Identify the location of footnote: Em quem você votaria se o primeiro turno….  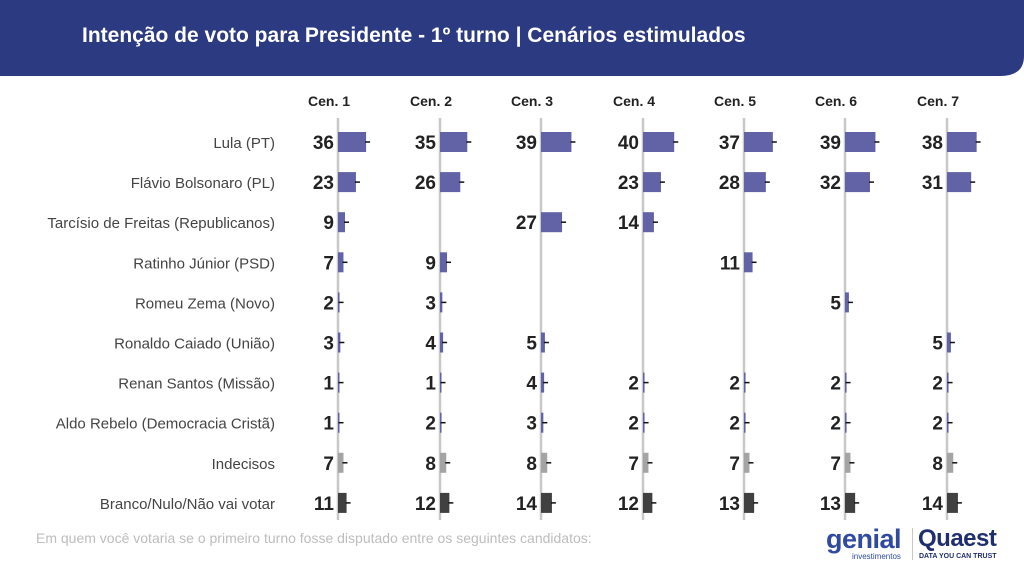
(314, 538).